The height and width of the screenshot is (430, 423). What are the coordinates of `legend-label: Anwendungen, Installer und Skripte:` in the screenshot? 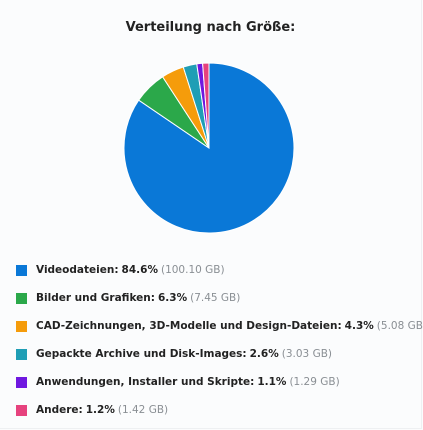 It's located at (145, 382).